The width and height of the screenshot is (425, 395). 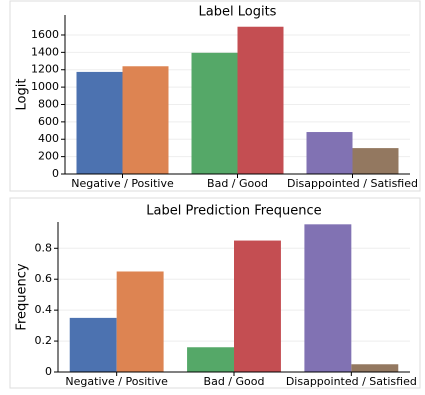 I want to click on y-tick-label: 0.6, so click(x=44, y=278).